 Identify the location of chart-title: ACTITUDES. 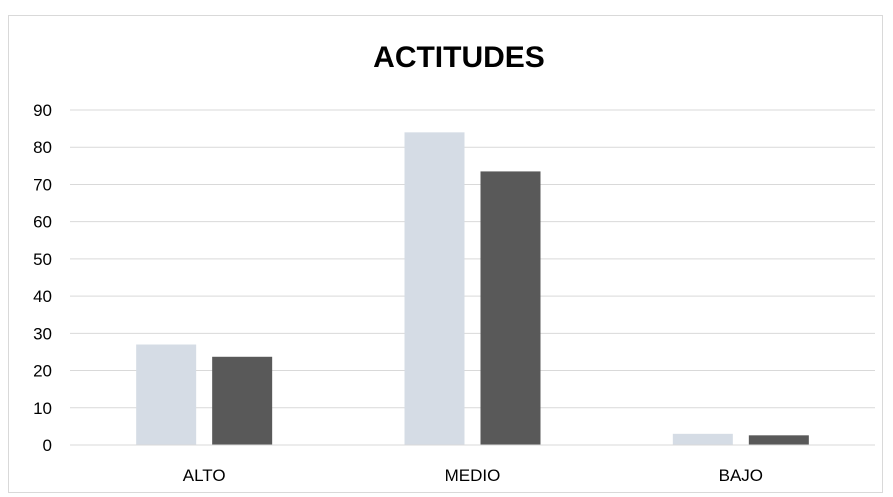
(459, 57).